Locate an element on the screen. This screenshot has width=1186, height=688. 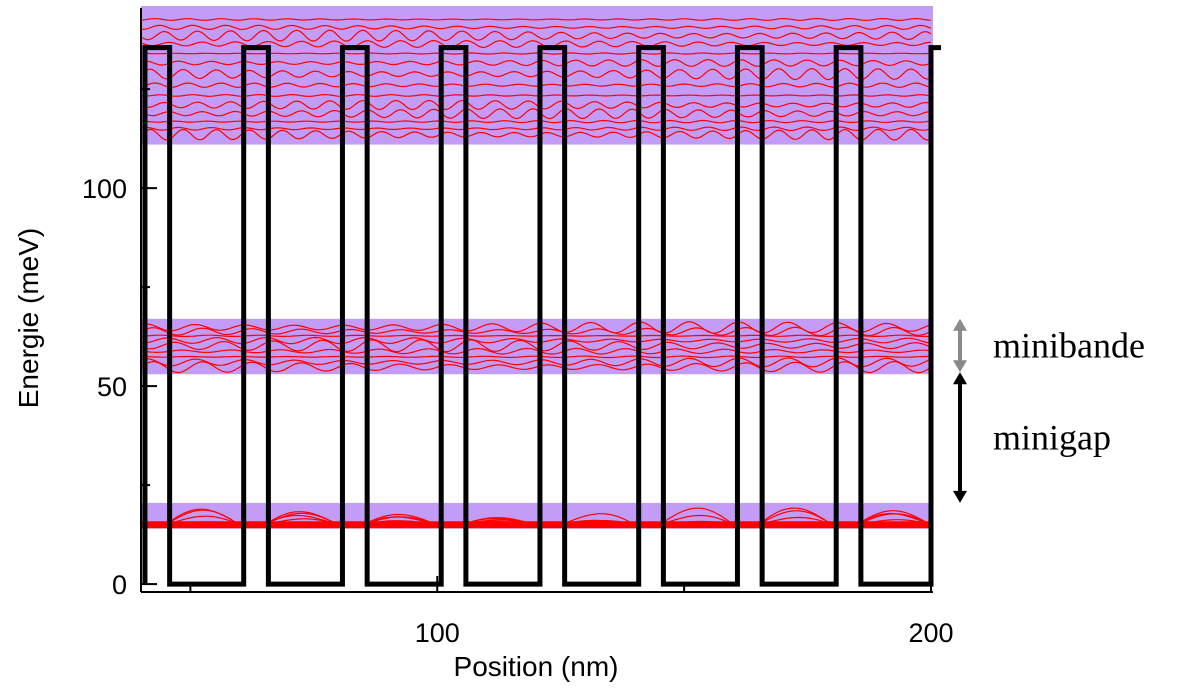
minigap-arrow-head-bottom is located at coordinates (960, 496).